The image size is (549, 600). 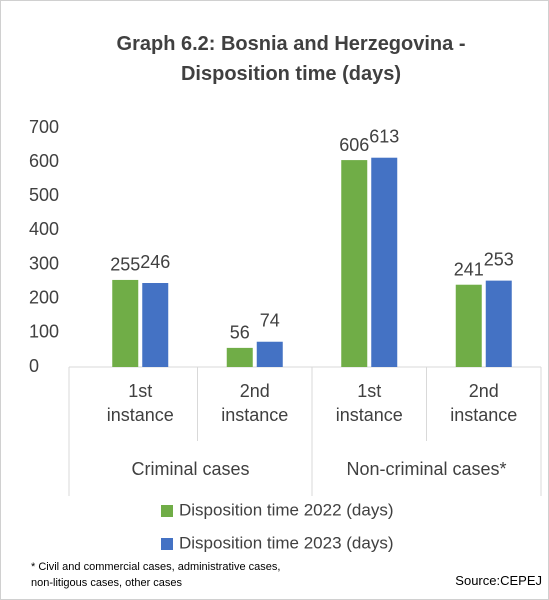 I want to click on value-label: 56, so click(x=240, y=333).